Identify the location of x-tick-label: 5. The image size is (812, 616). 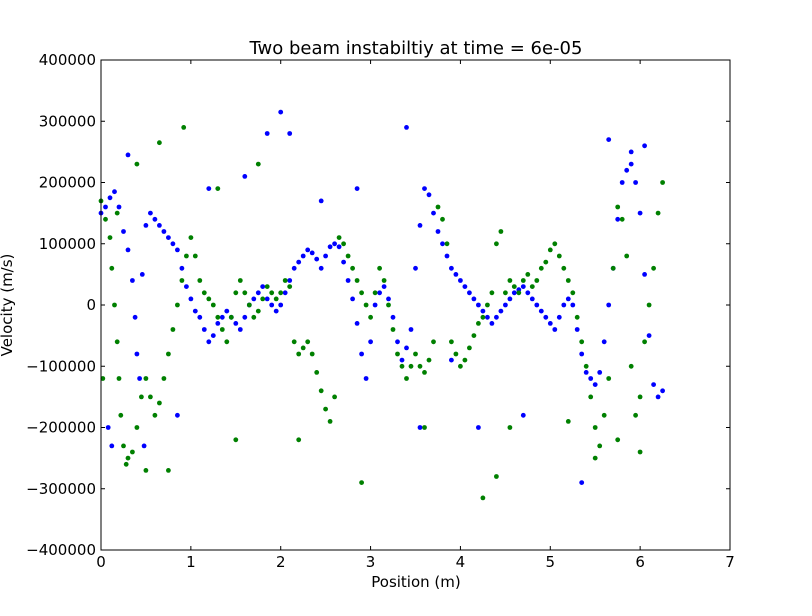
(551, 562).